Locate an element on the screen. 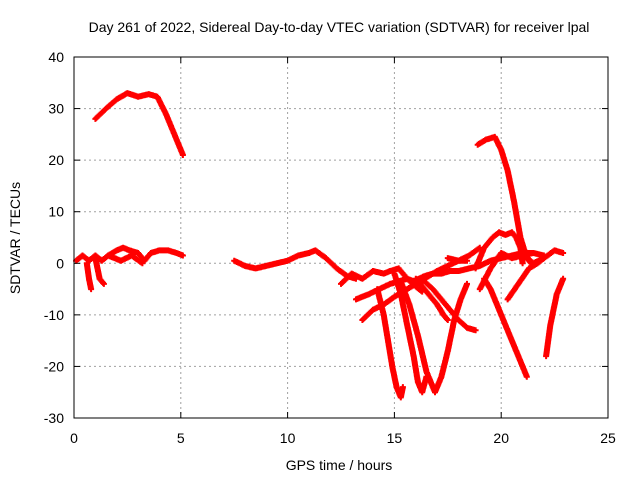 The height and width of the screenshot is (480, 640). x-tick-label: 0 is located at coordinates (74, 438).